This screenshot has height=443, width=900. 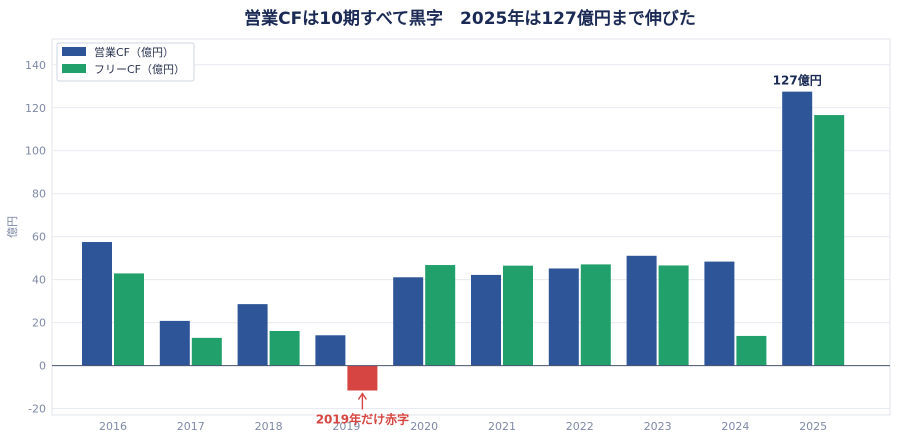 What do you see at coordinates (284, 348) in the screenshot?
I see `bar-free-cf-2018` at bounding box center [284, 348].